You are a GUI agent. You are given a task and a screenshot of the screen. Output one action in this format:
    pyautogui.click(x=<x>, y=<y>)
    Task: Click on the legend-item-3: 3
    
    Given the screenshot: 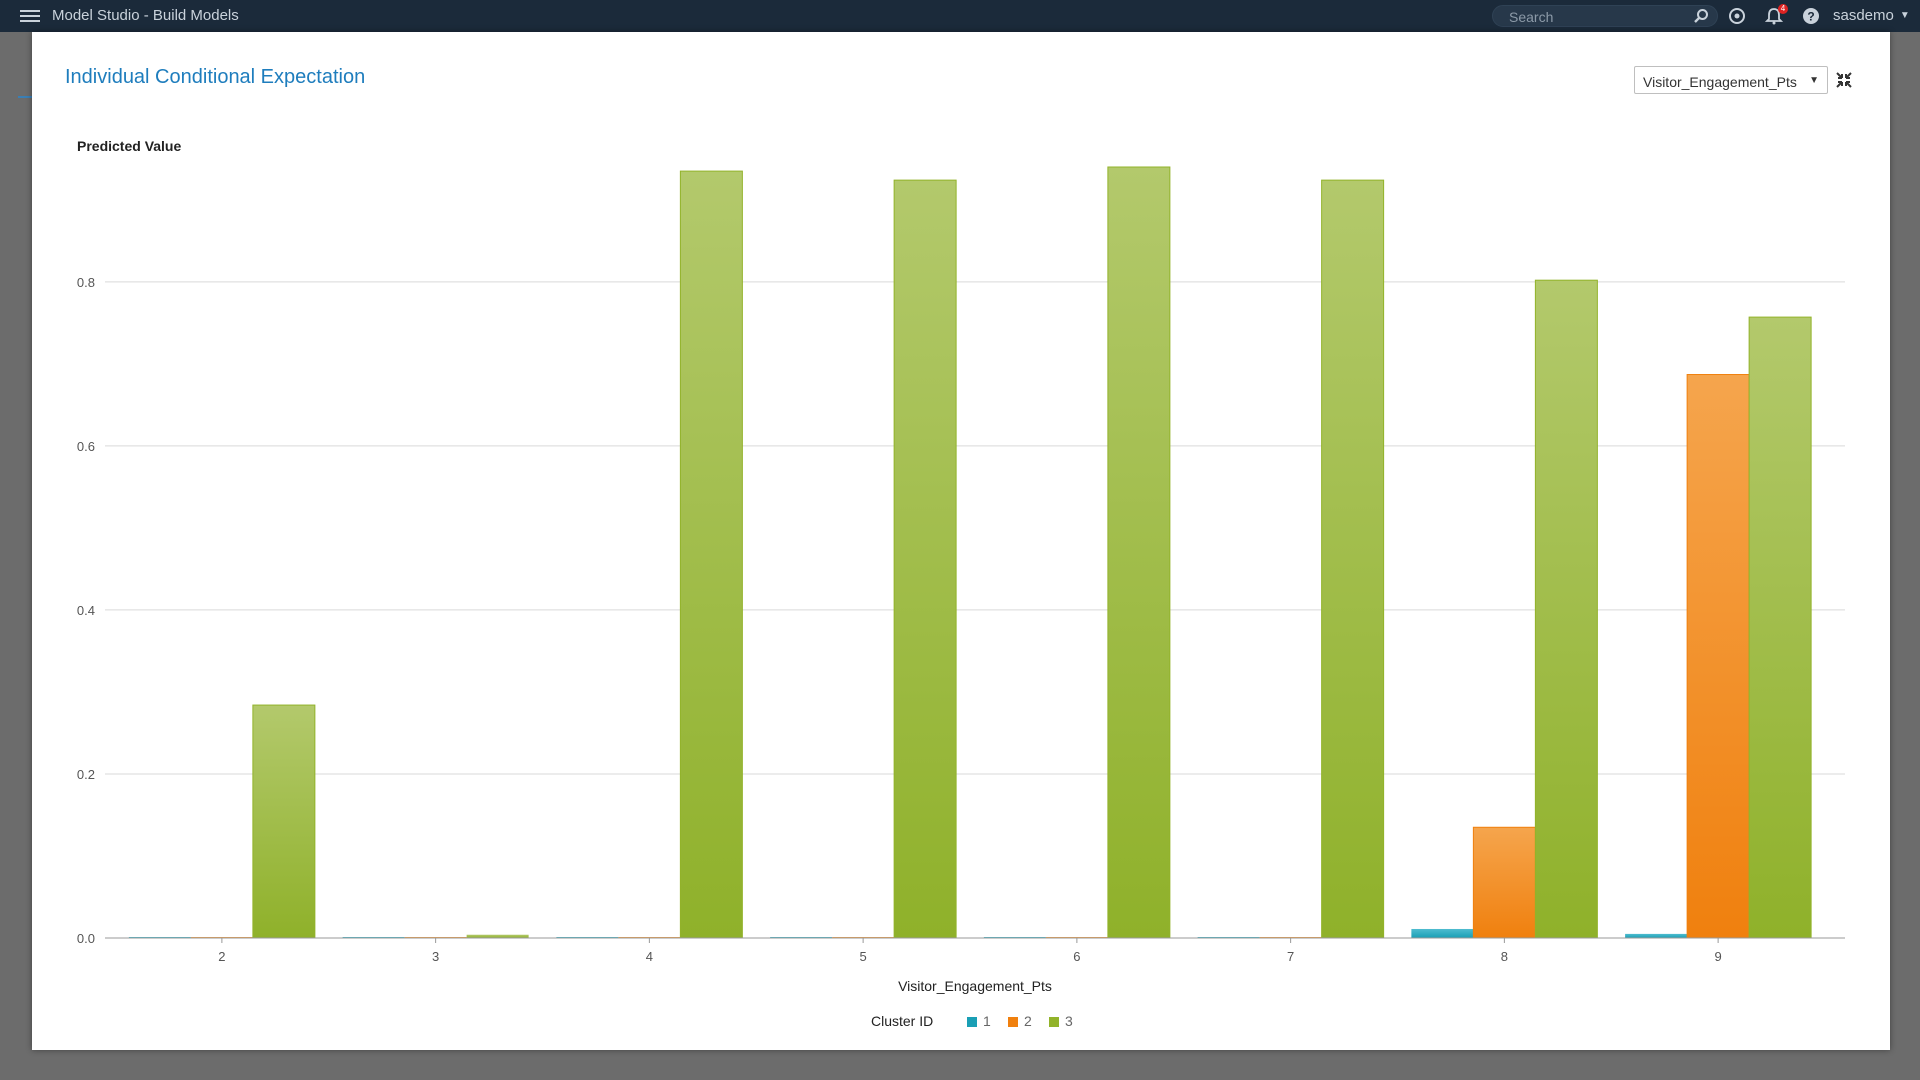 What is the action you would take?
    pyautogui.click(x=1061, y=1021)
    